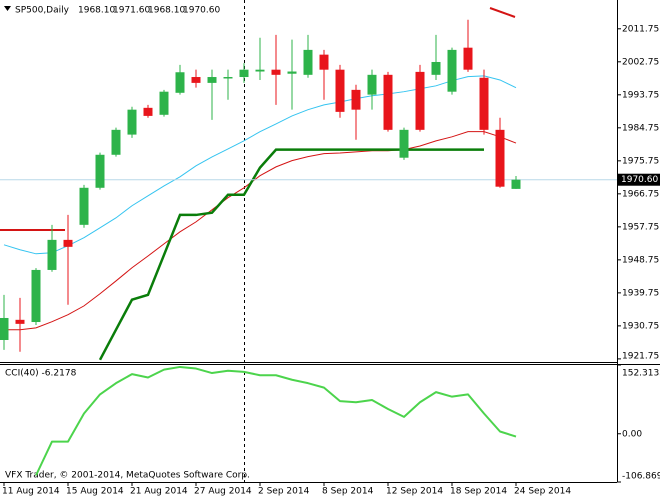 The image size is (660, 500). What do you see at coordinates (478, 492) in the screenshot?
I see `x-tick-label: 18 Sep 2014` at bounding box center [478, 492].